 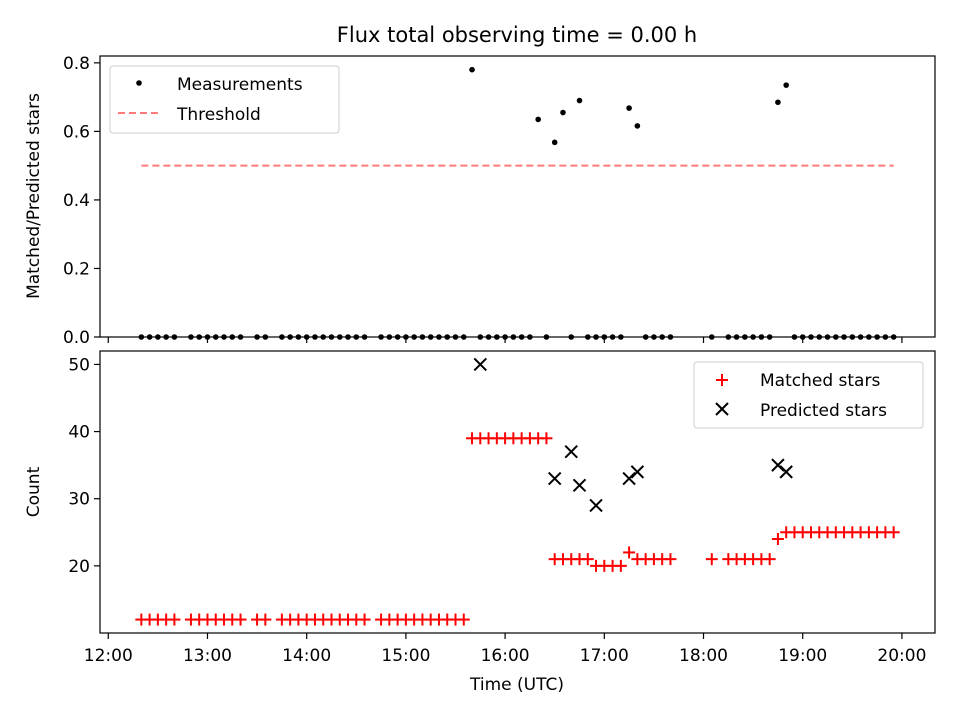 I want to click on bottom-y-axis: 20 30 40 50, so click(x=84, y=466).